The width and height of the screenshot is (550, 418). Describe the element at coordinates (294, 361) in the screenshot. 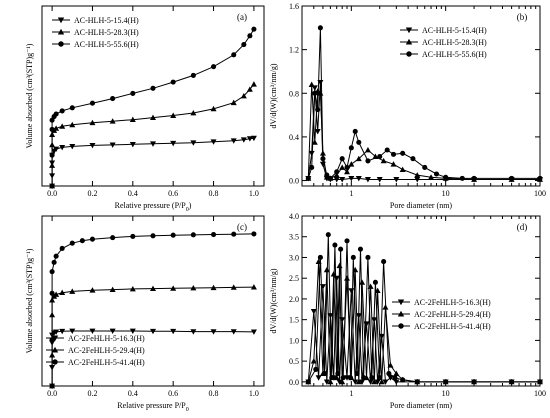

I see `y-tick-label: 0.5` at that location.